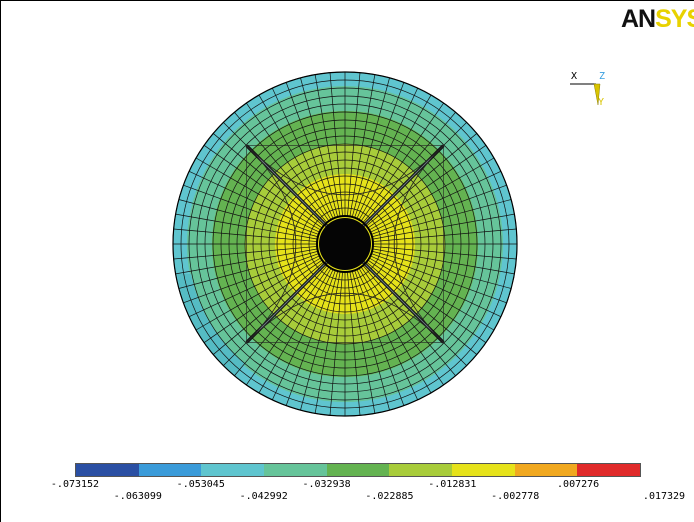 This screenshot has height=522, width=694. Describe the element at coordinates (0, 261) in the screenshot. I see `viewport-border-left` at that location.